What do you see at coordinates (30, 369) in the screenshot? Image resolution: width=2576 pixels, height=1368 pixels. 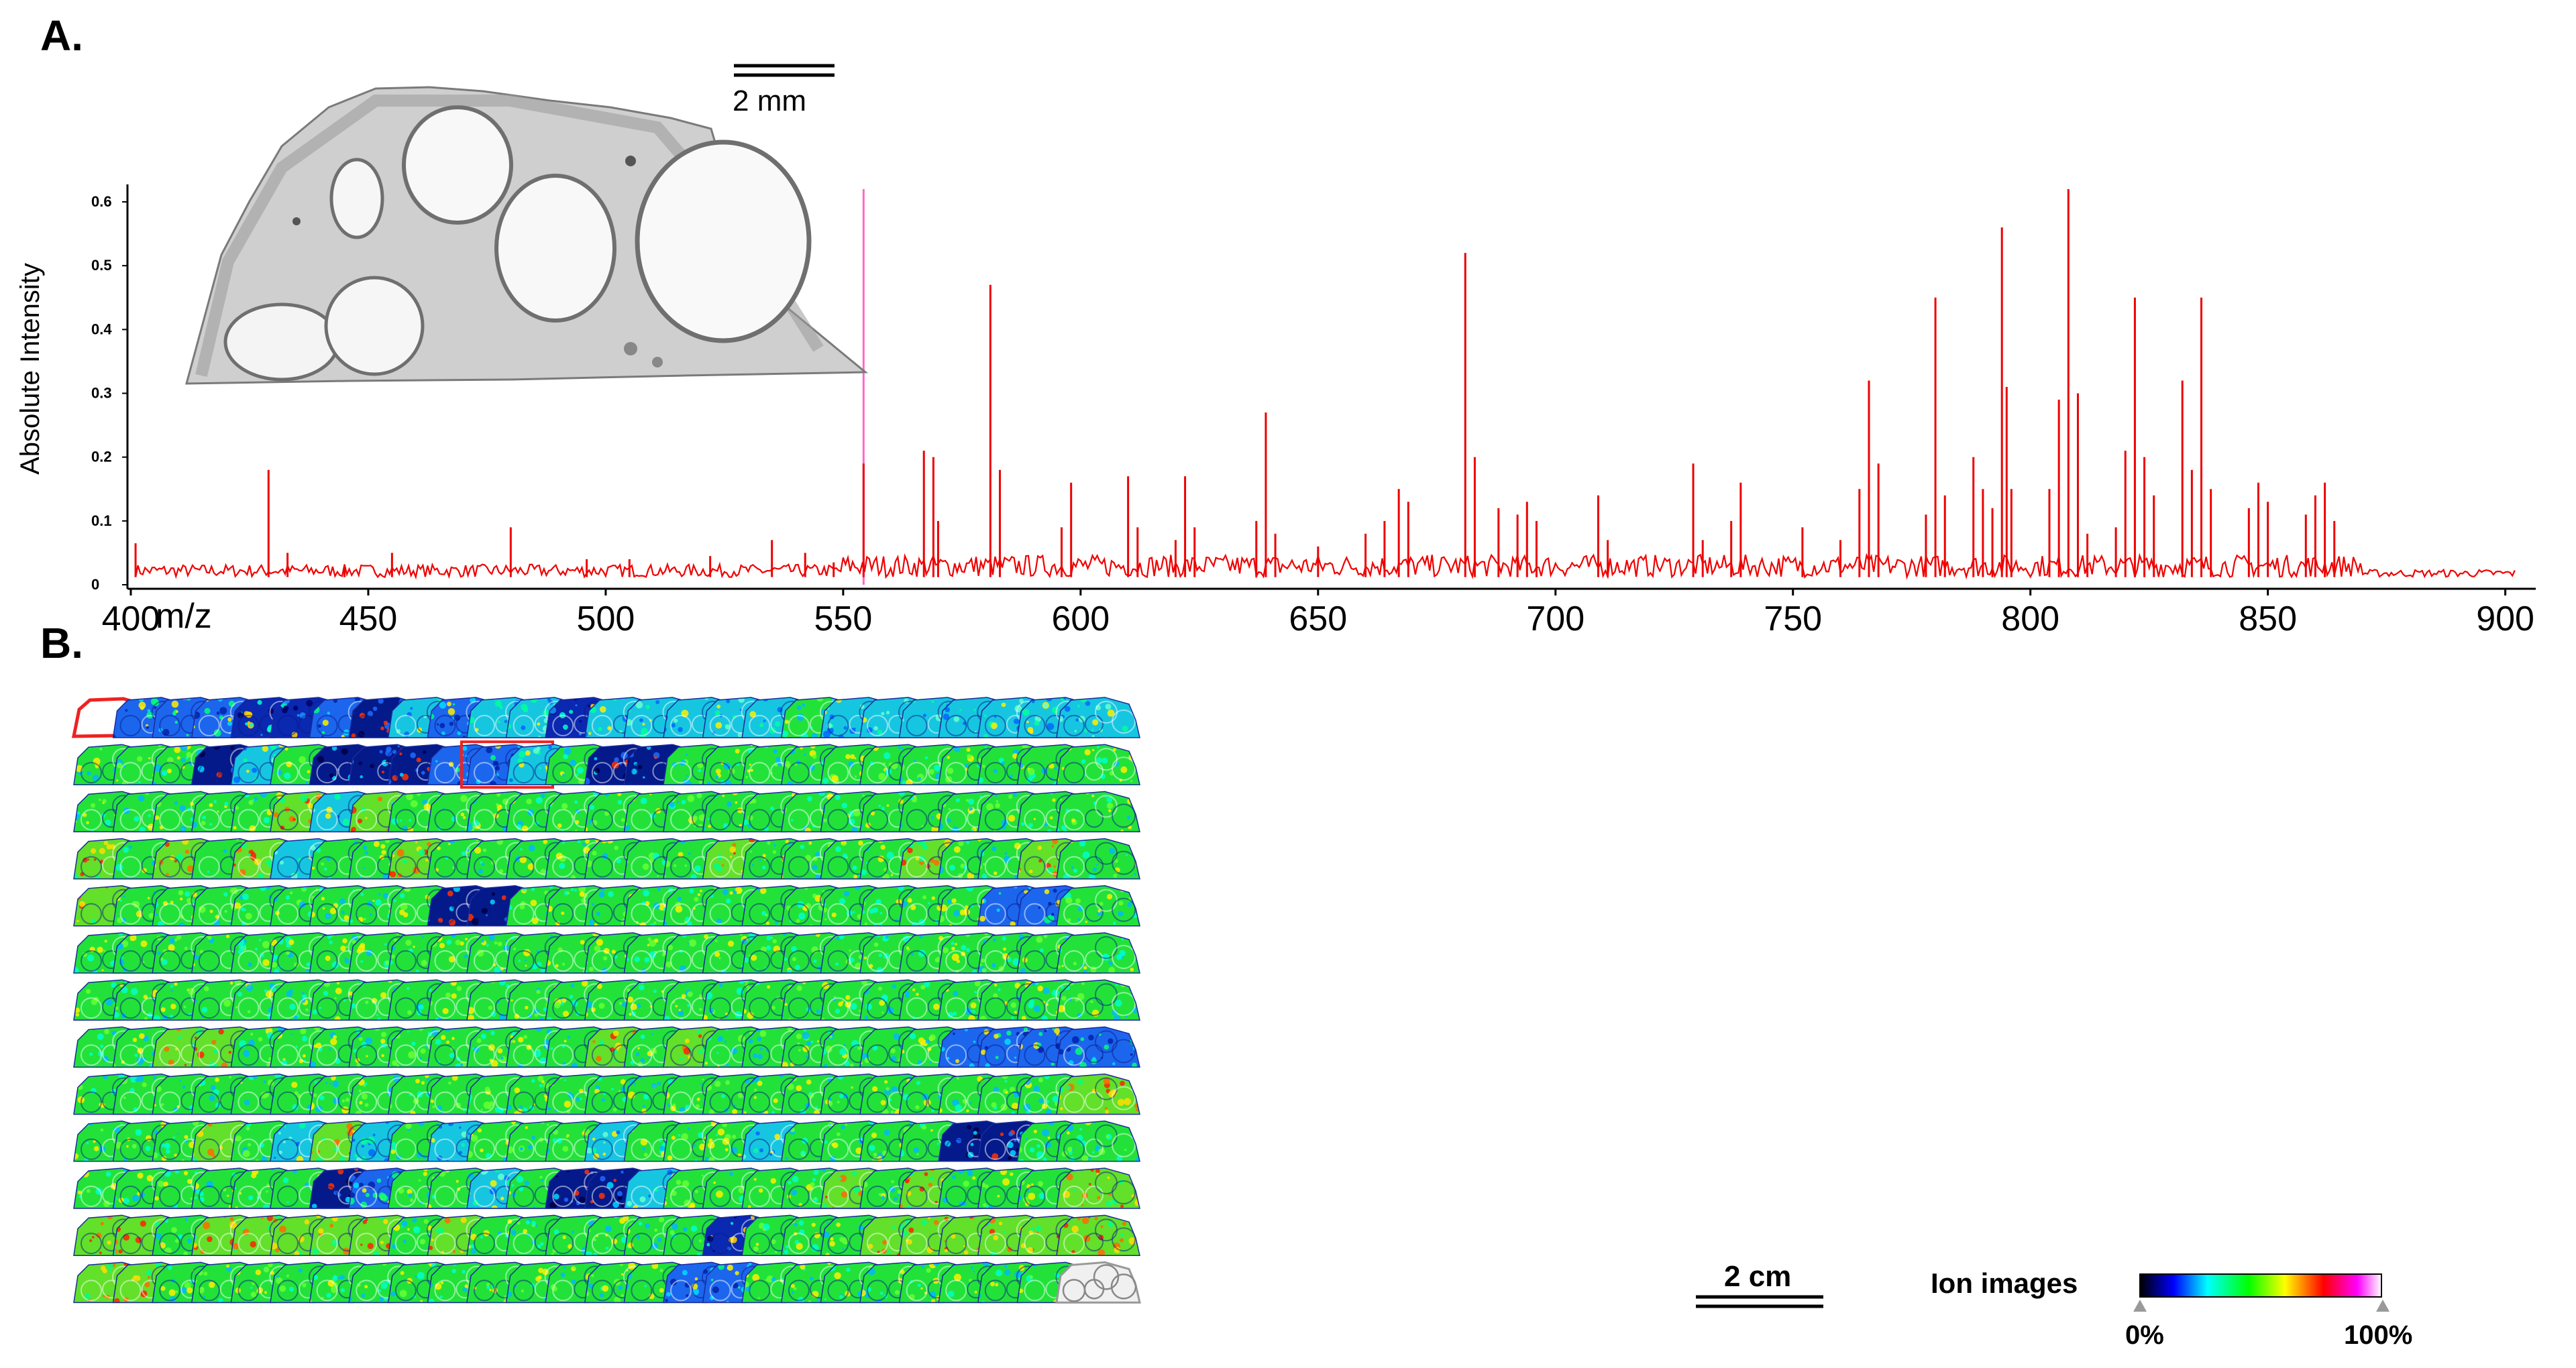 I see `y-axis-label: Absolute Intensity` at bounding box center [30, 369].